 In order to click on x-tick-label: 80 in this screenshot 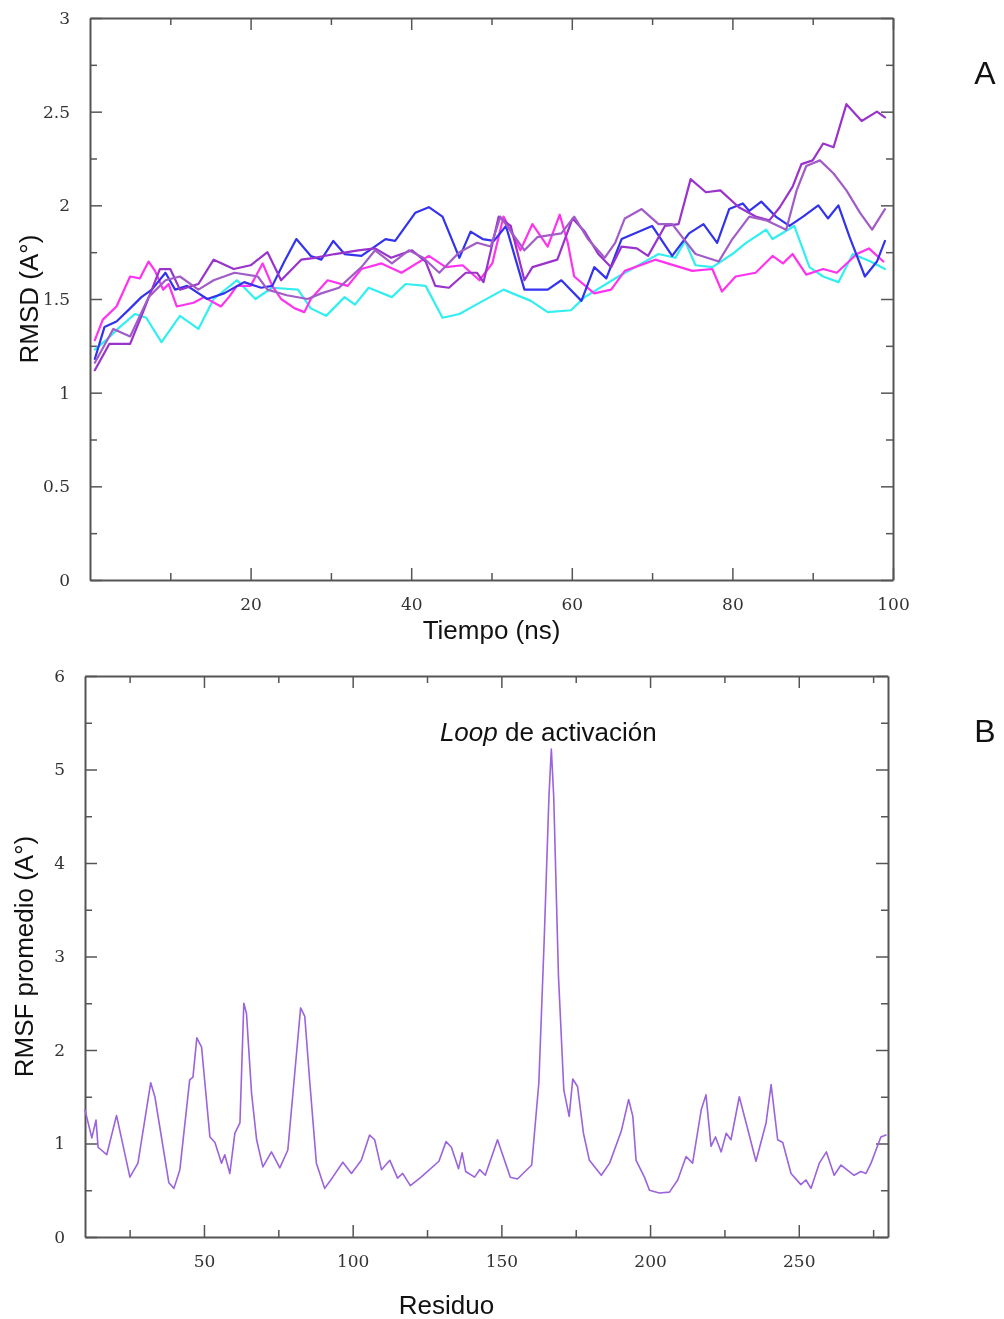, I will do `click(733, 604)`.